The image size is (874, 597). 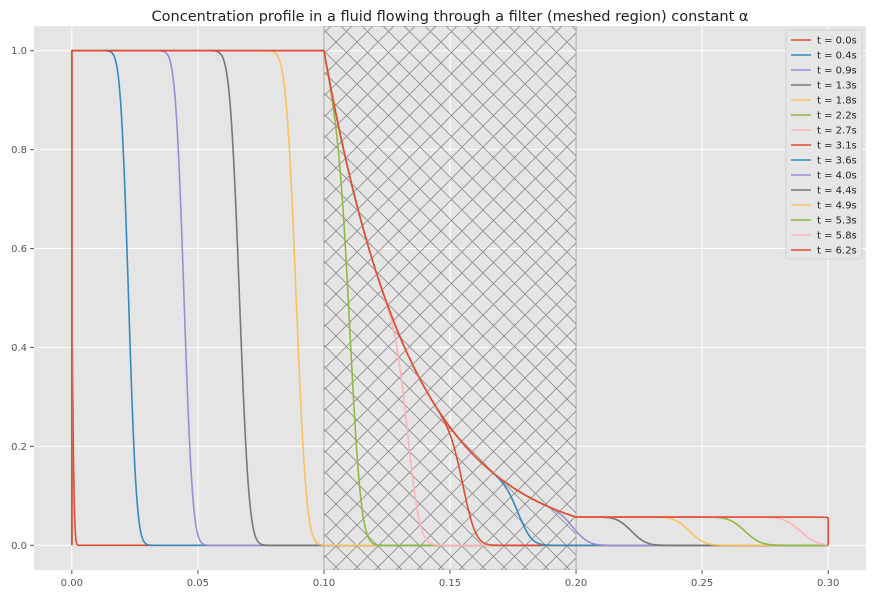 I want to click on legend-label: t = 4.0s, so click(x=837, y=176).